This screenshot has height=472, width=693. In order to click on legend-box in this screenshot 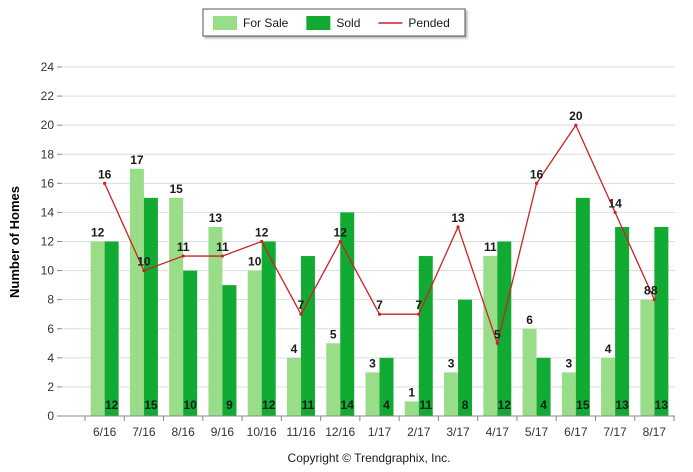, I will do `click(334, 22)`.